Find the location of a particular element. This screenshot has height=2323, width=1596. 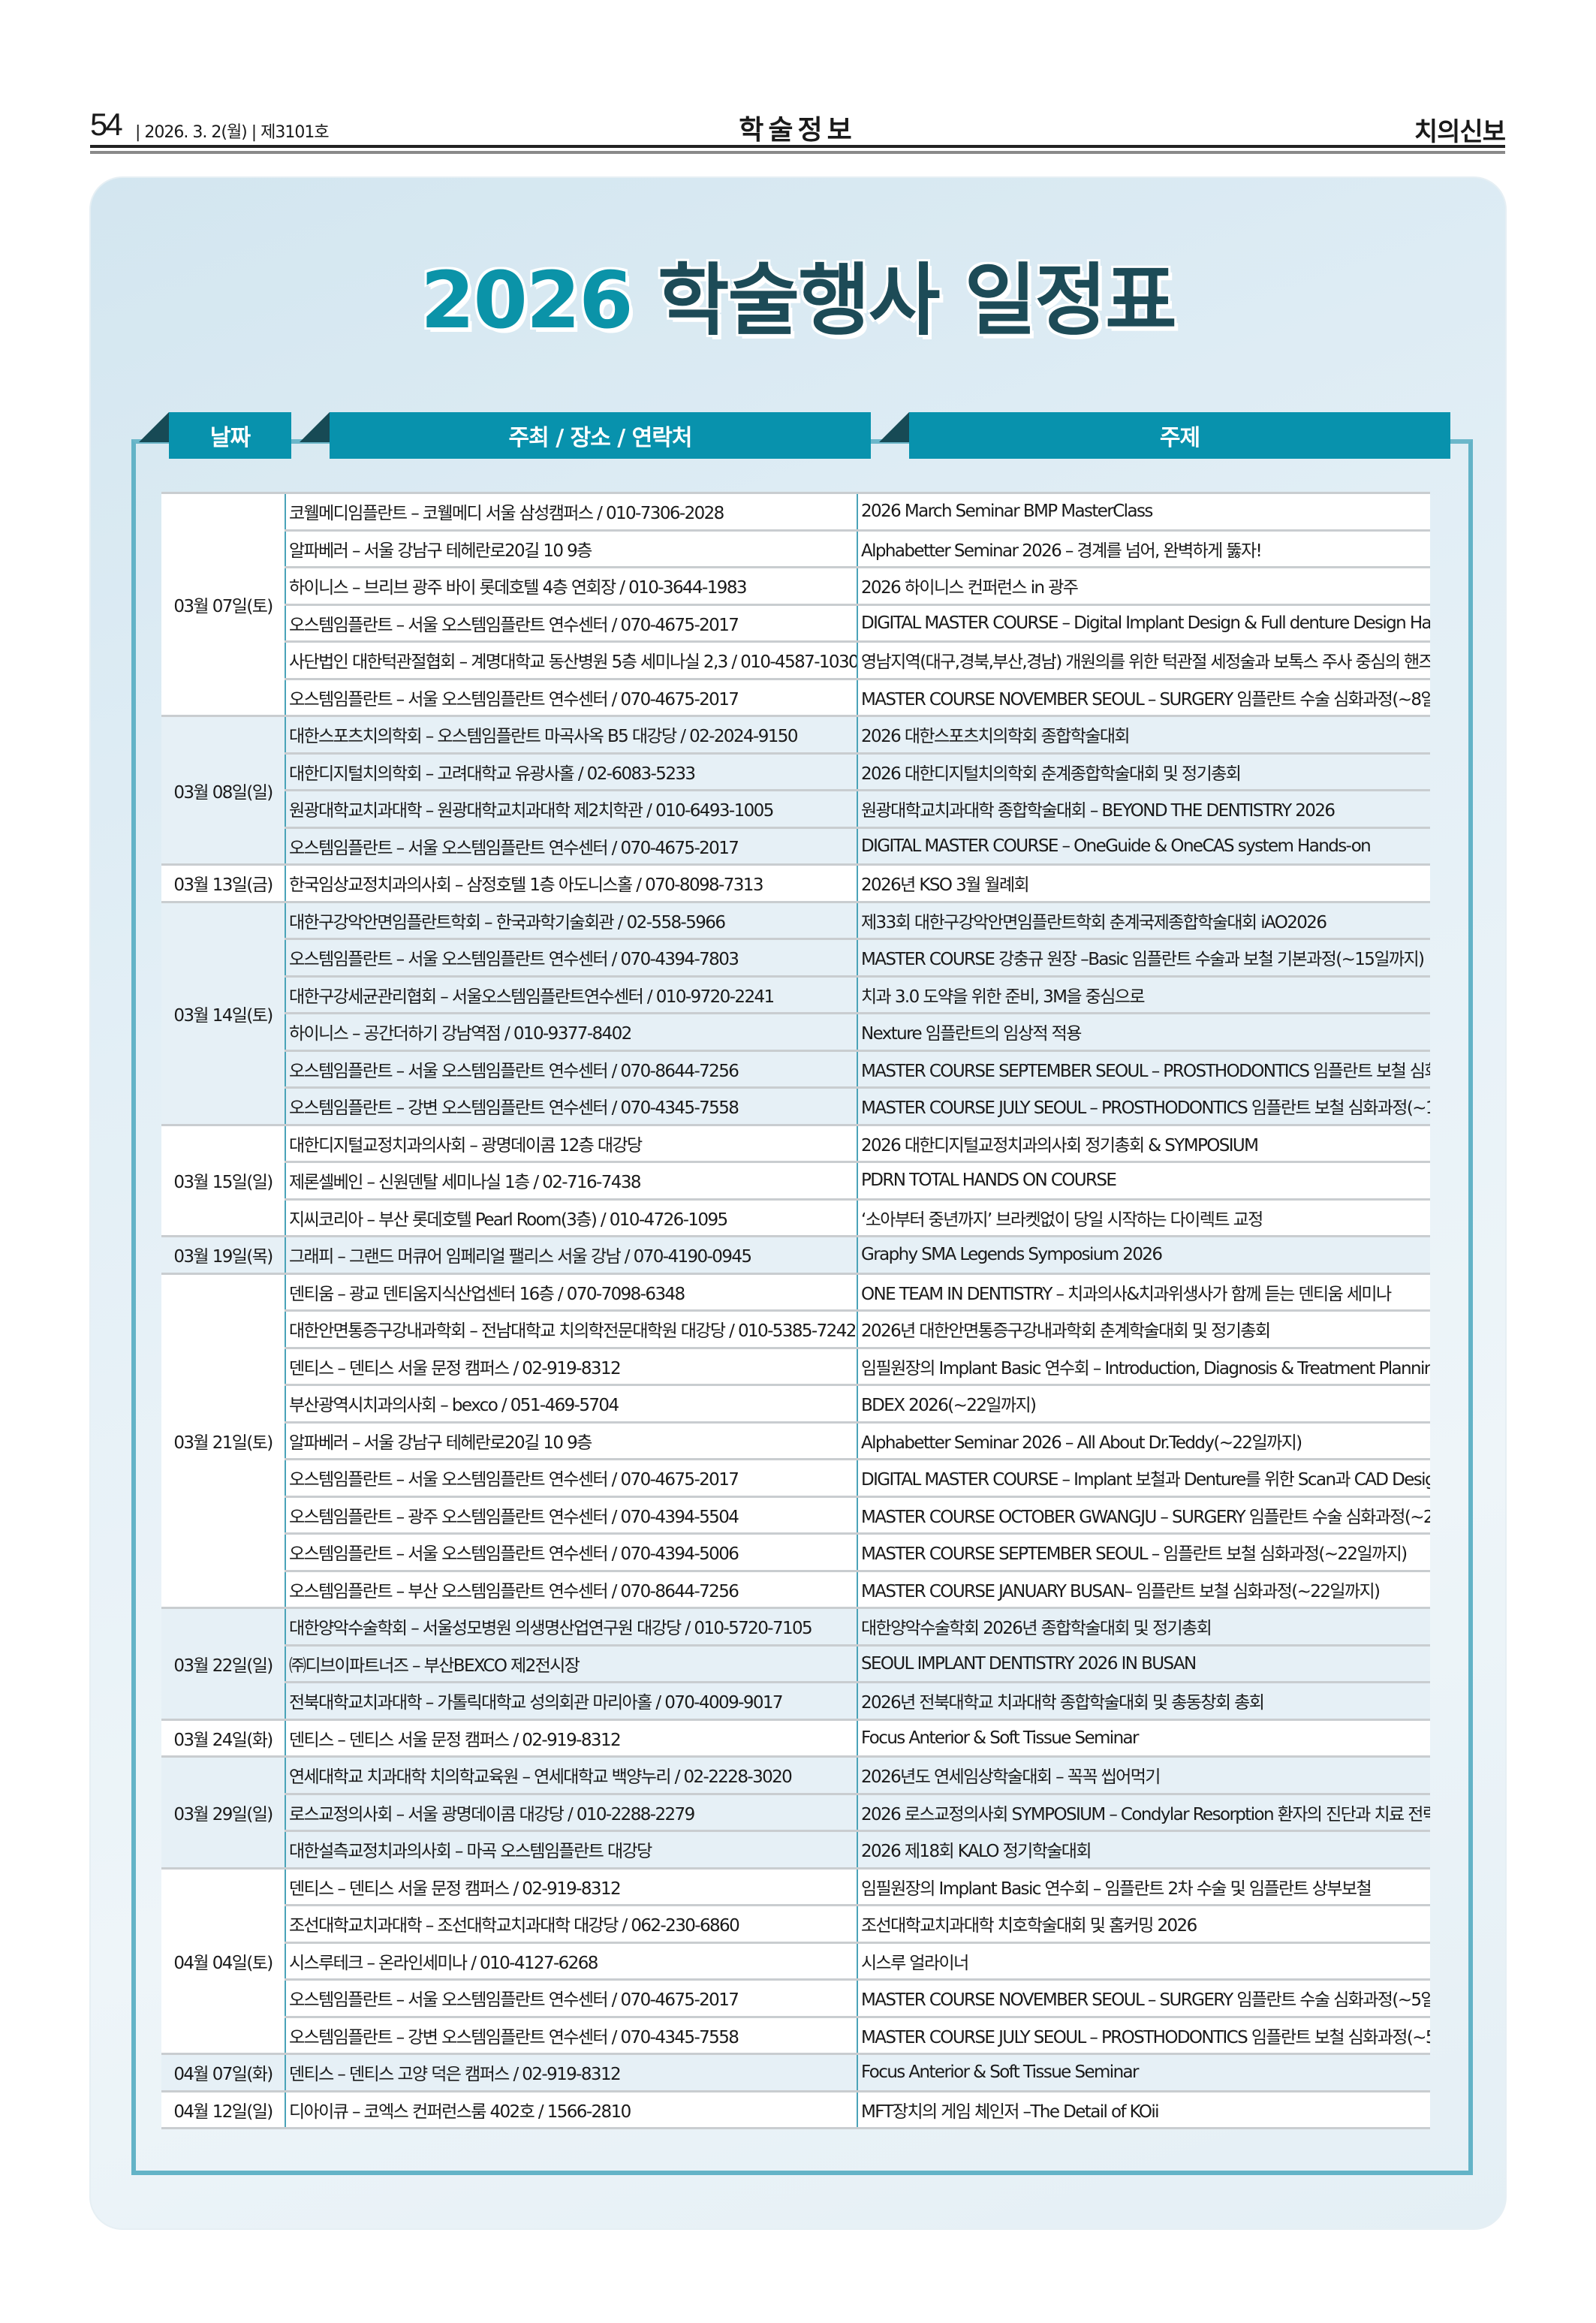

topic-cell: 치과 3.0 도약을 위한 준비, 3M을 중심으로 is located at coordinates (1143, 995).